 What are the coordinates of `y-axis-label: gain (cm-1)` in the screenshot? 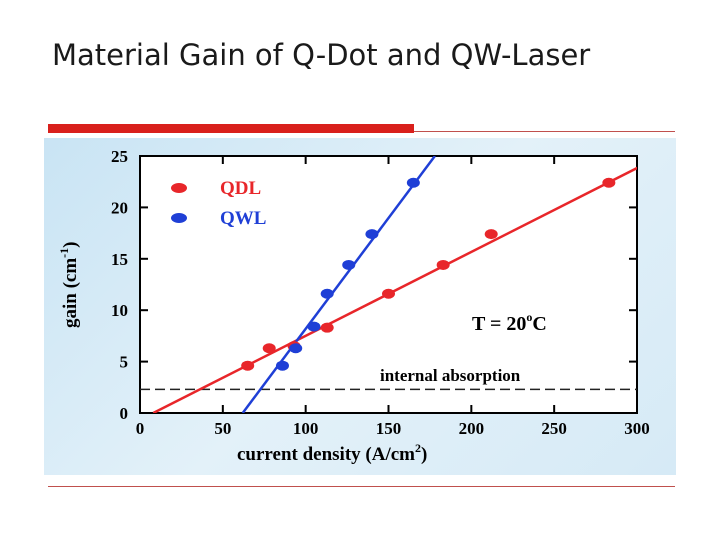 It's located at (69, 284).